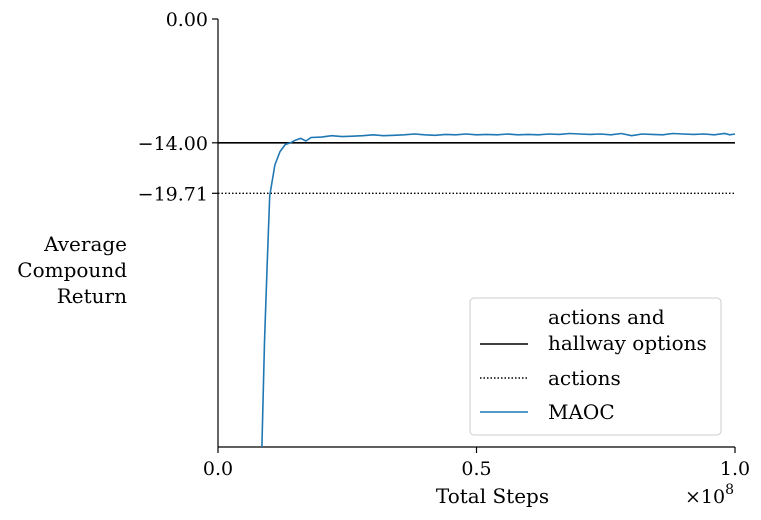  I want to click on y-axis-label: Compound, so click(72, 270).